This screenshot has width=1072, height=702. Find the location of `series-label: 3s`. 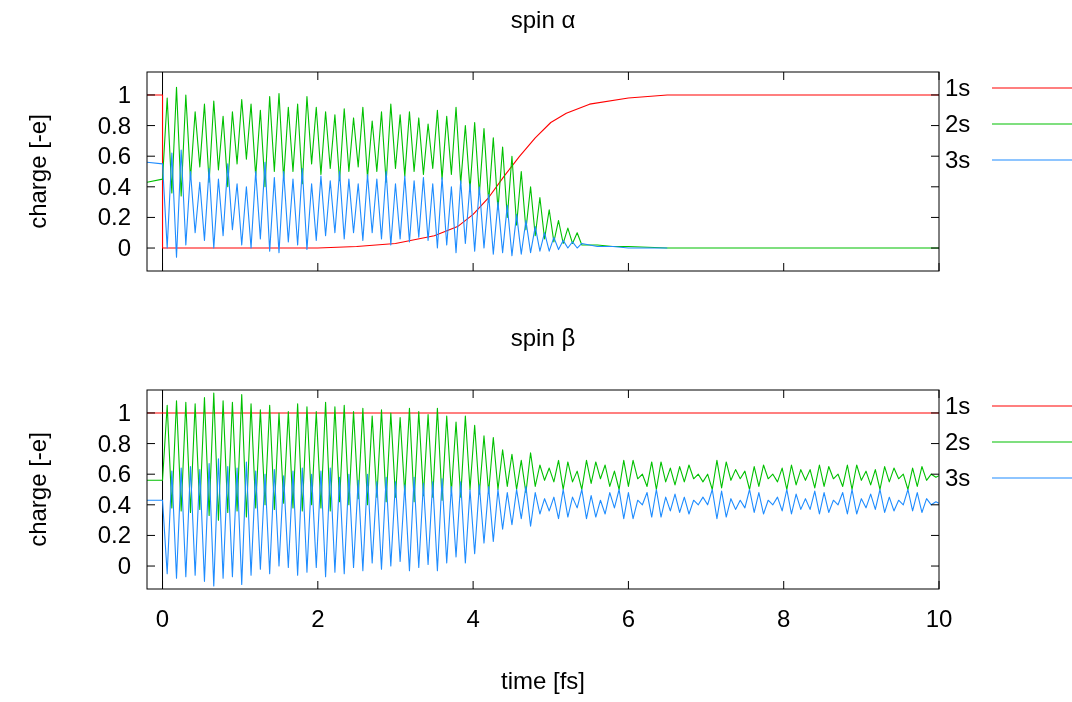

series-label: 3s is located at coordinates (958, 477).